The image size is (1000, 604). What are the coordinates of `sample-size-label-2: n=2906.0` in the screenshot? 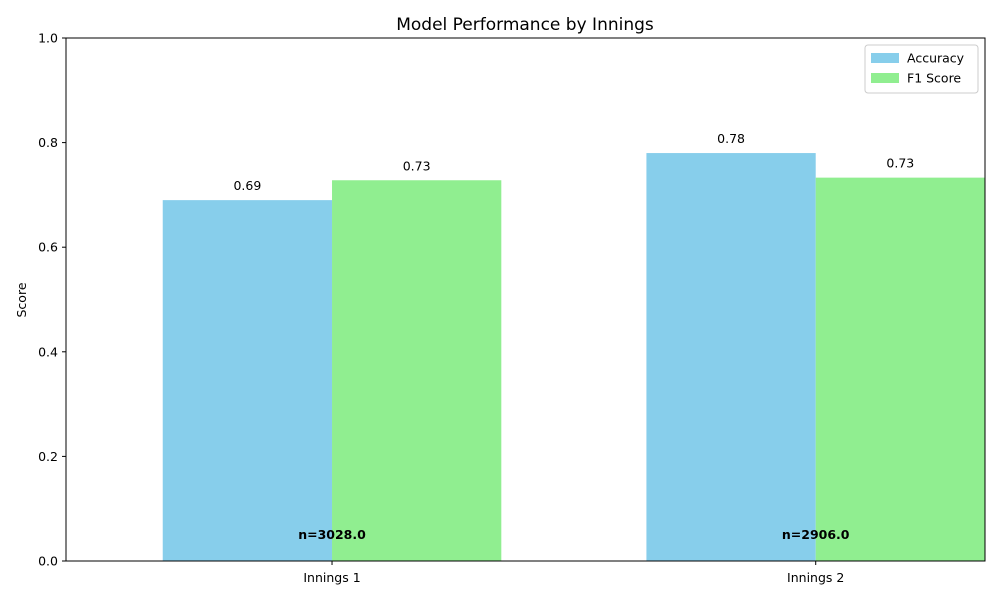 It's located at (816, 534).